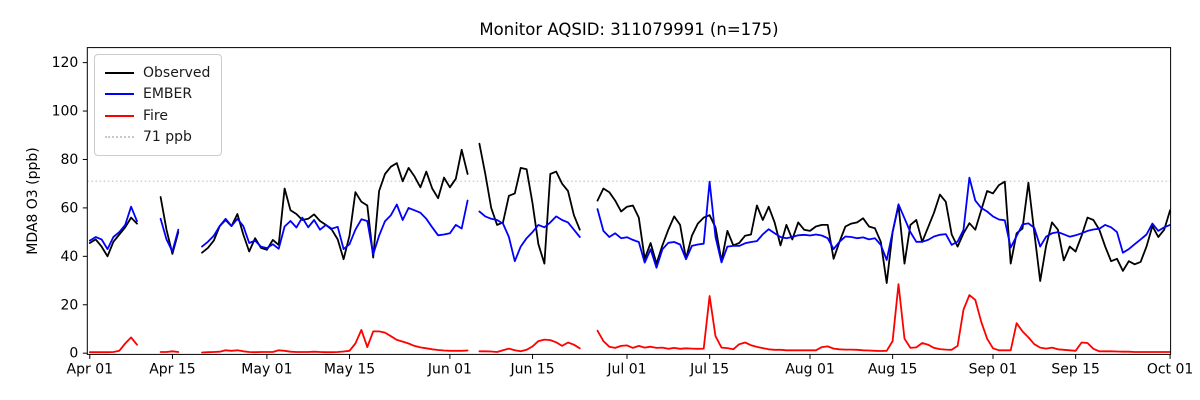 The image size is (1200, 400). Describe the element at coordinates (177, 72) in the screenshot. I see `legend-label-observed: Observed` at that location.